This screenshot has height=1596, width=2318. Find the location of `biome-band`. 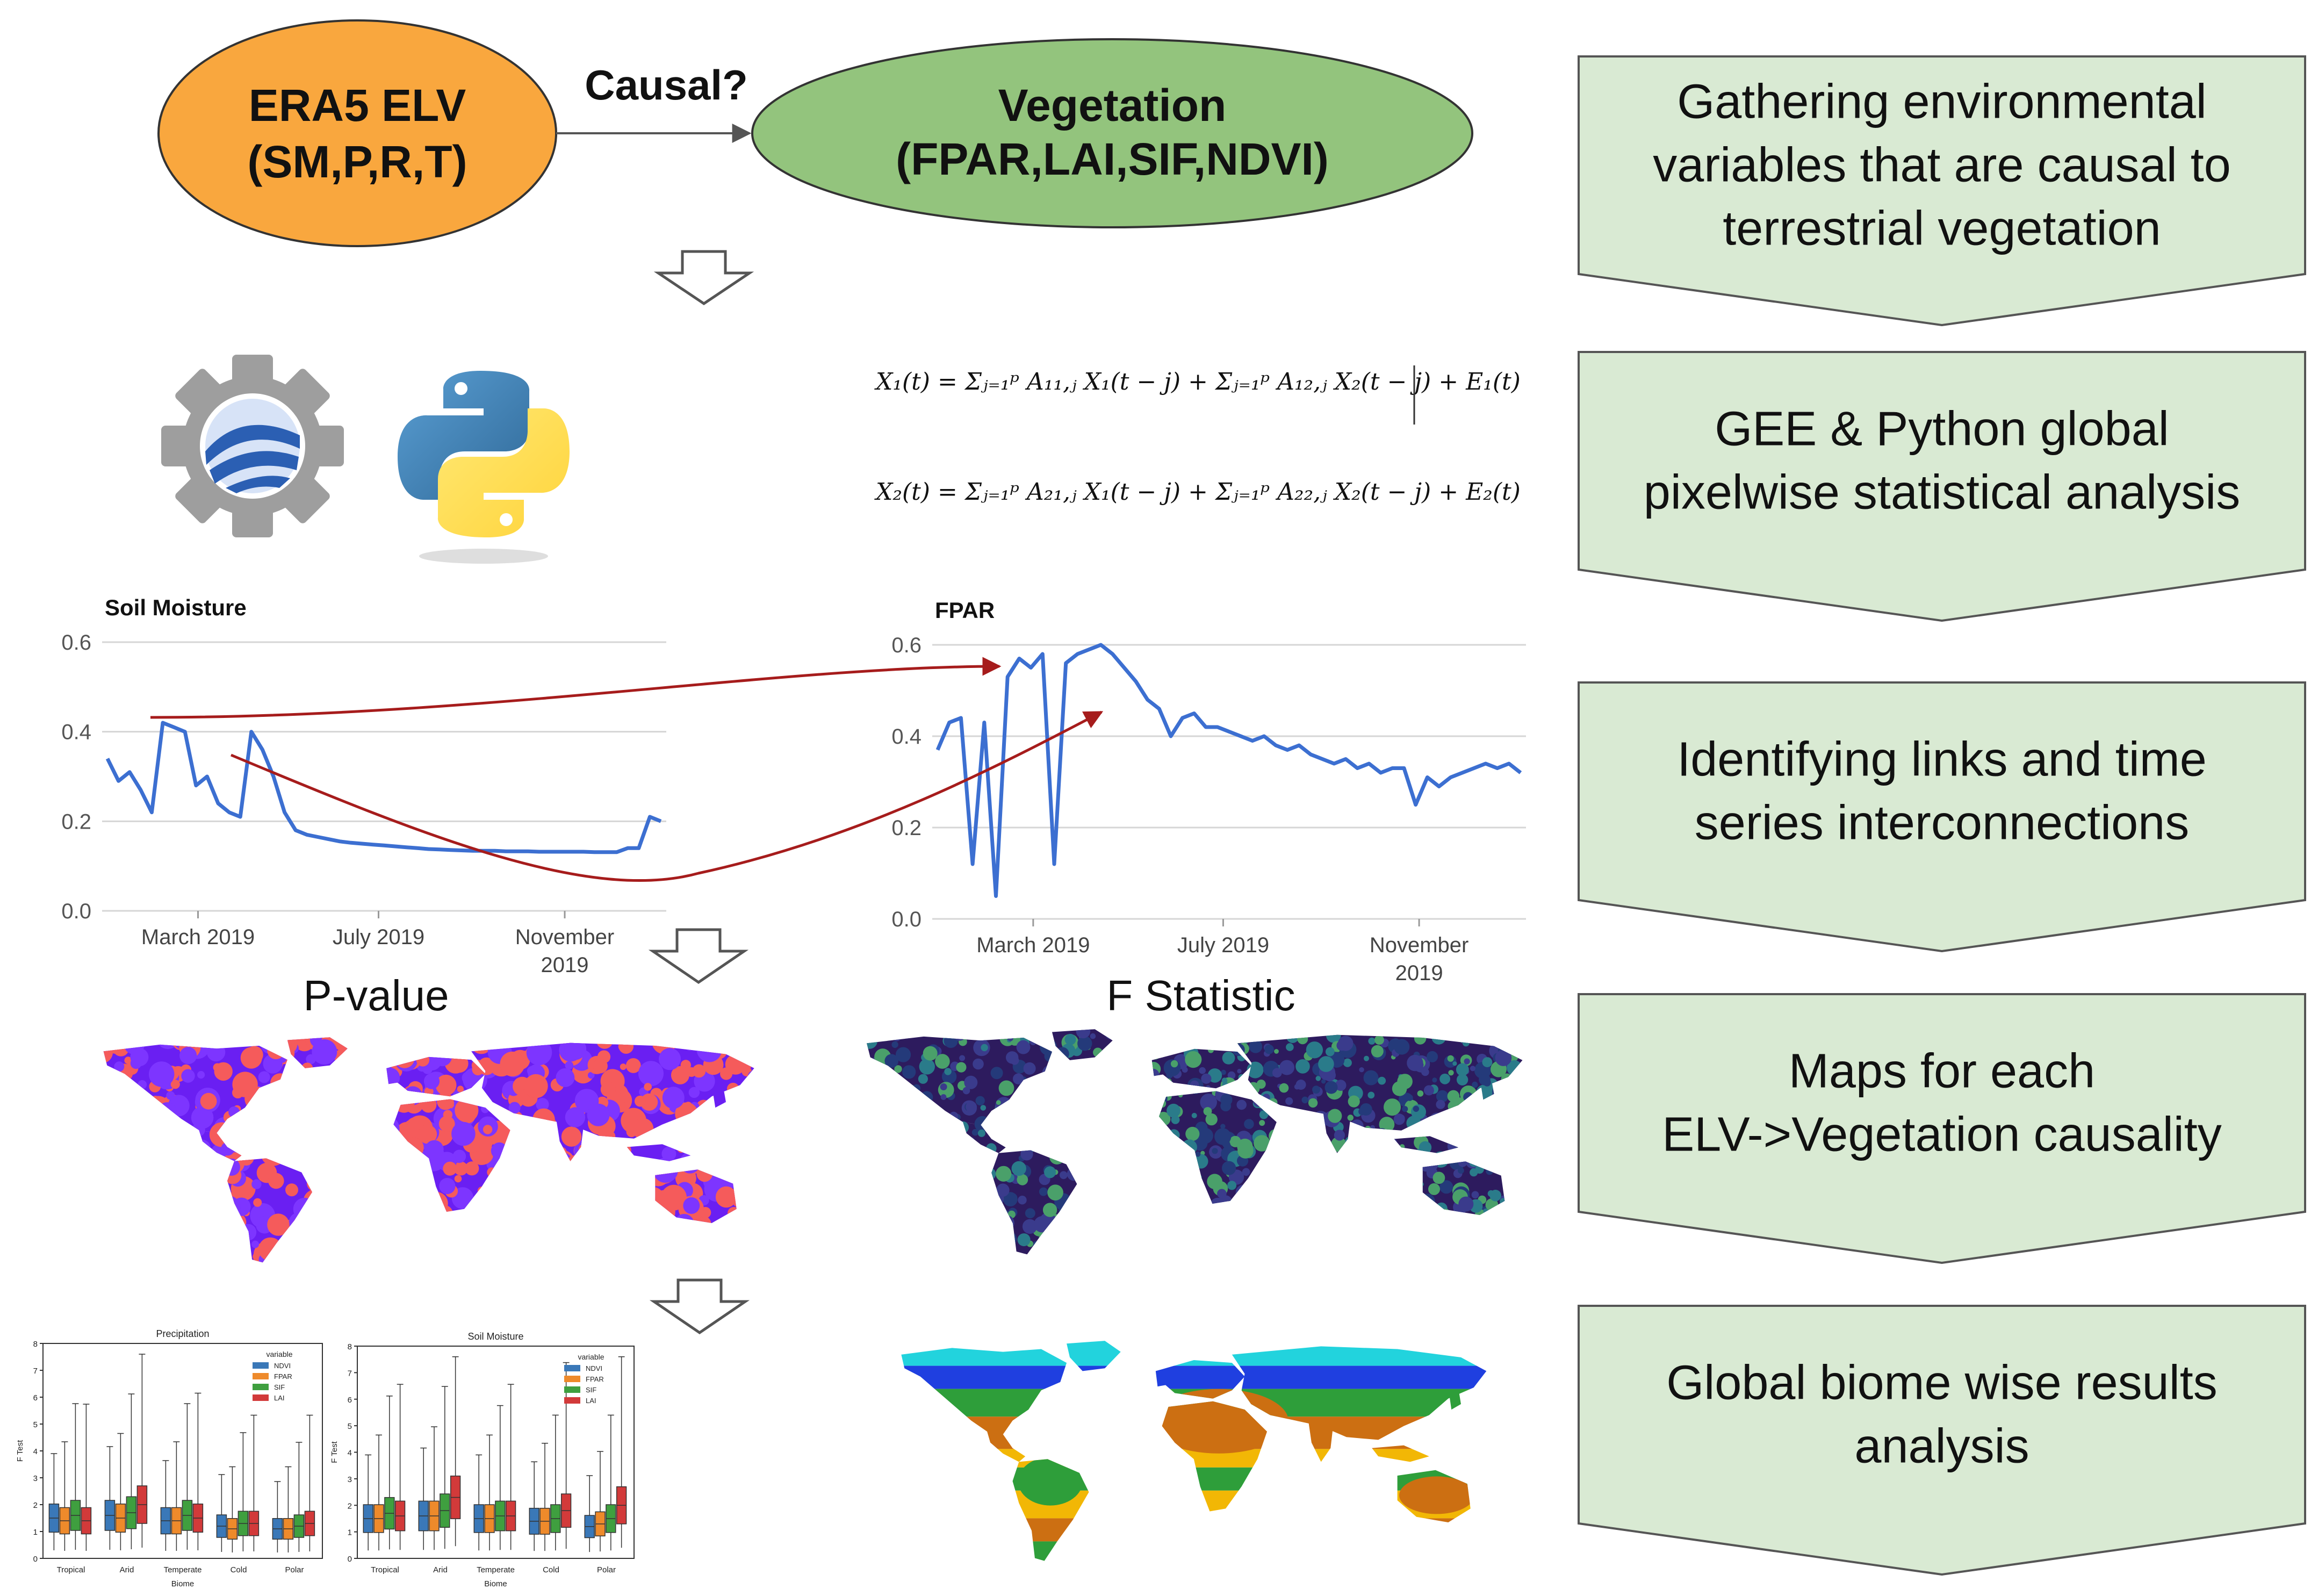

biome-band is located at coordinates (1194, 1377).